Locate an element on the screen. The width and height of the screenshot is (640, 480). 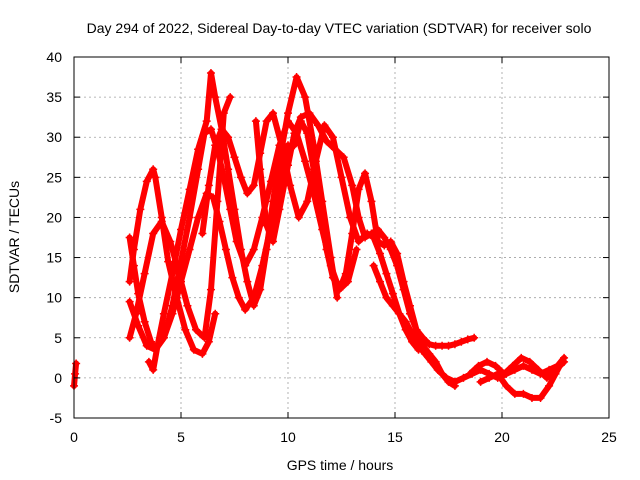
x-tick-label: 10 is located at coordinates (288, 437).